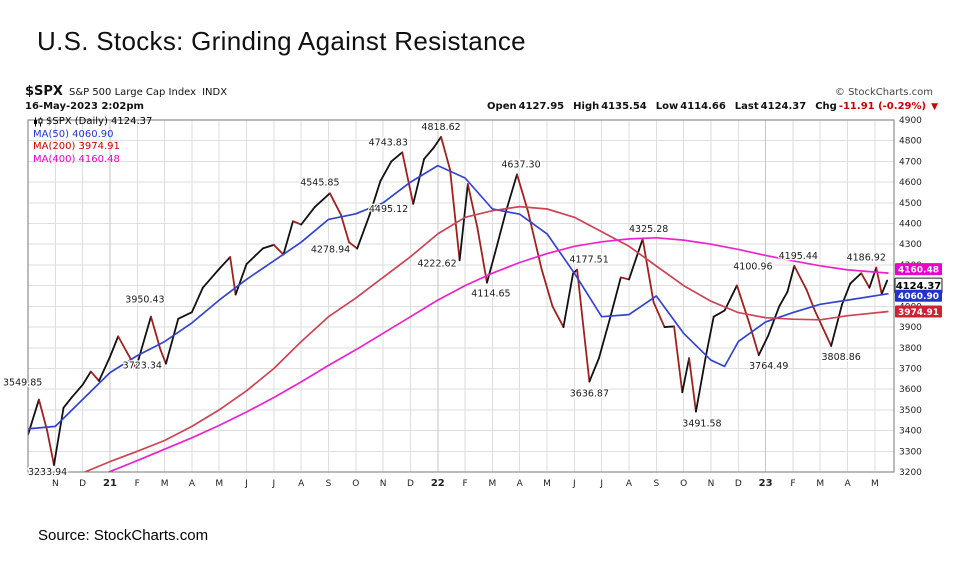 The width and height of the screenshot is (954, 561). What do you see at coordinates (910, 411) in the screenshot?
I see `svg-text: 3500` at bounding box center [910, 411].